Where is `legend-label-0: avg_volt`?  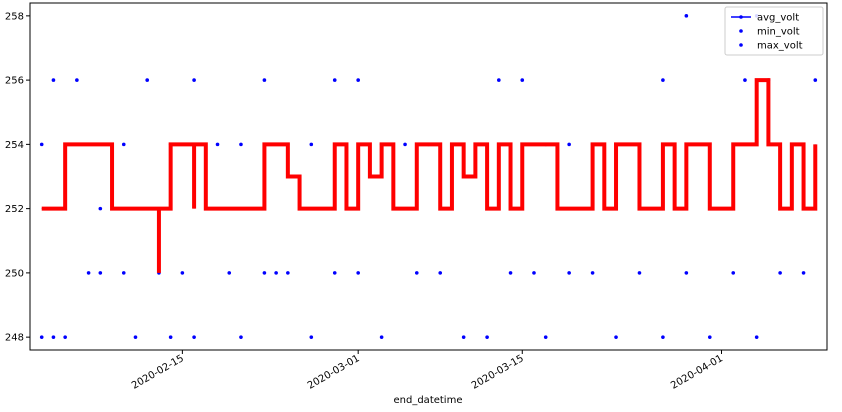 legend-label-0: avg_volt is located at coordinates (778, 18).